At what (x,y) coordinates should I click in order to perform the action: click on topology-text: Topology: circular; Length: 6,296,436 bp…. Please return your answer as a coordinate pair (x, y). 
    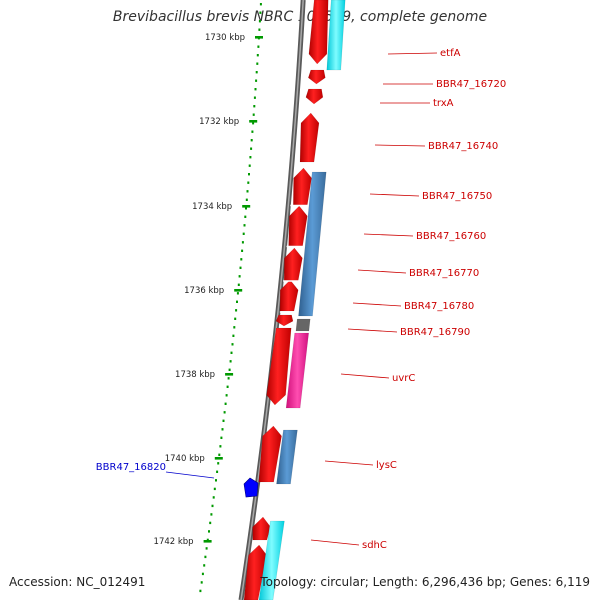
    Looking at the image, I should click on (425, 582).